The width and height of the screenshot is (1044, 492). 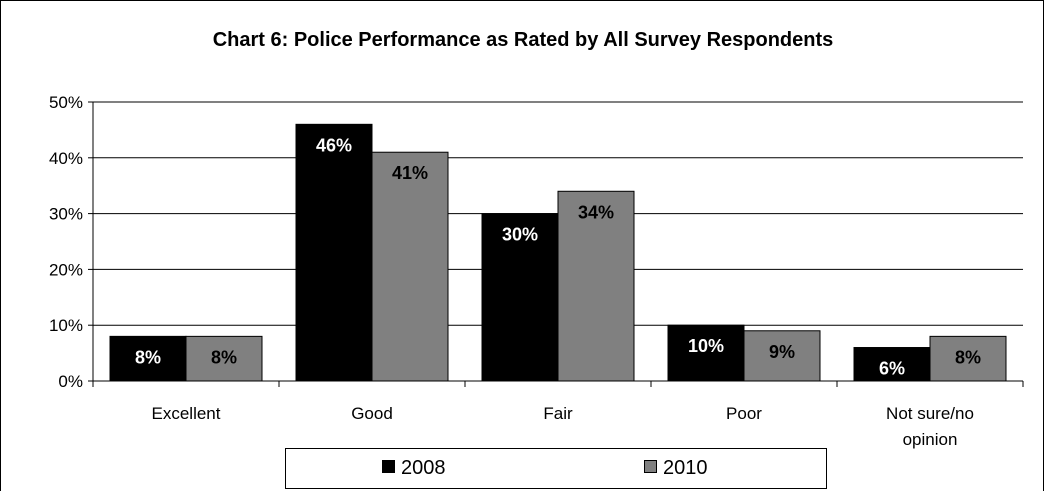 What do you see at coordinates (782, 352) in the screenshot?
I see `data-label: 9%` at bounding box center [782, 352].